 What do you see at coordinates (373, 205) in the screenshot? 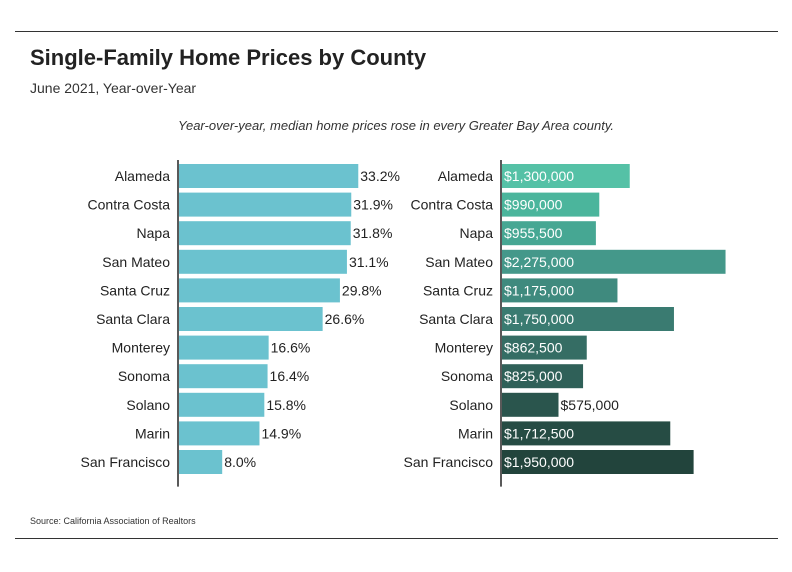
I see `pct-value-label: 31.9%` at bounding box center [373, 205].